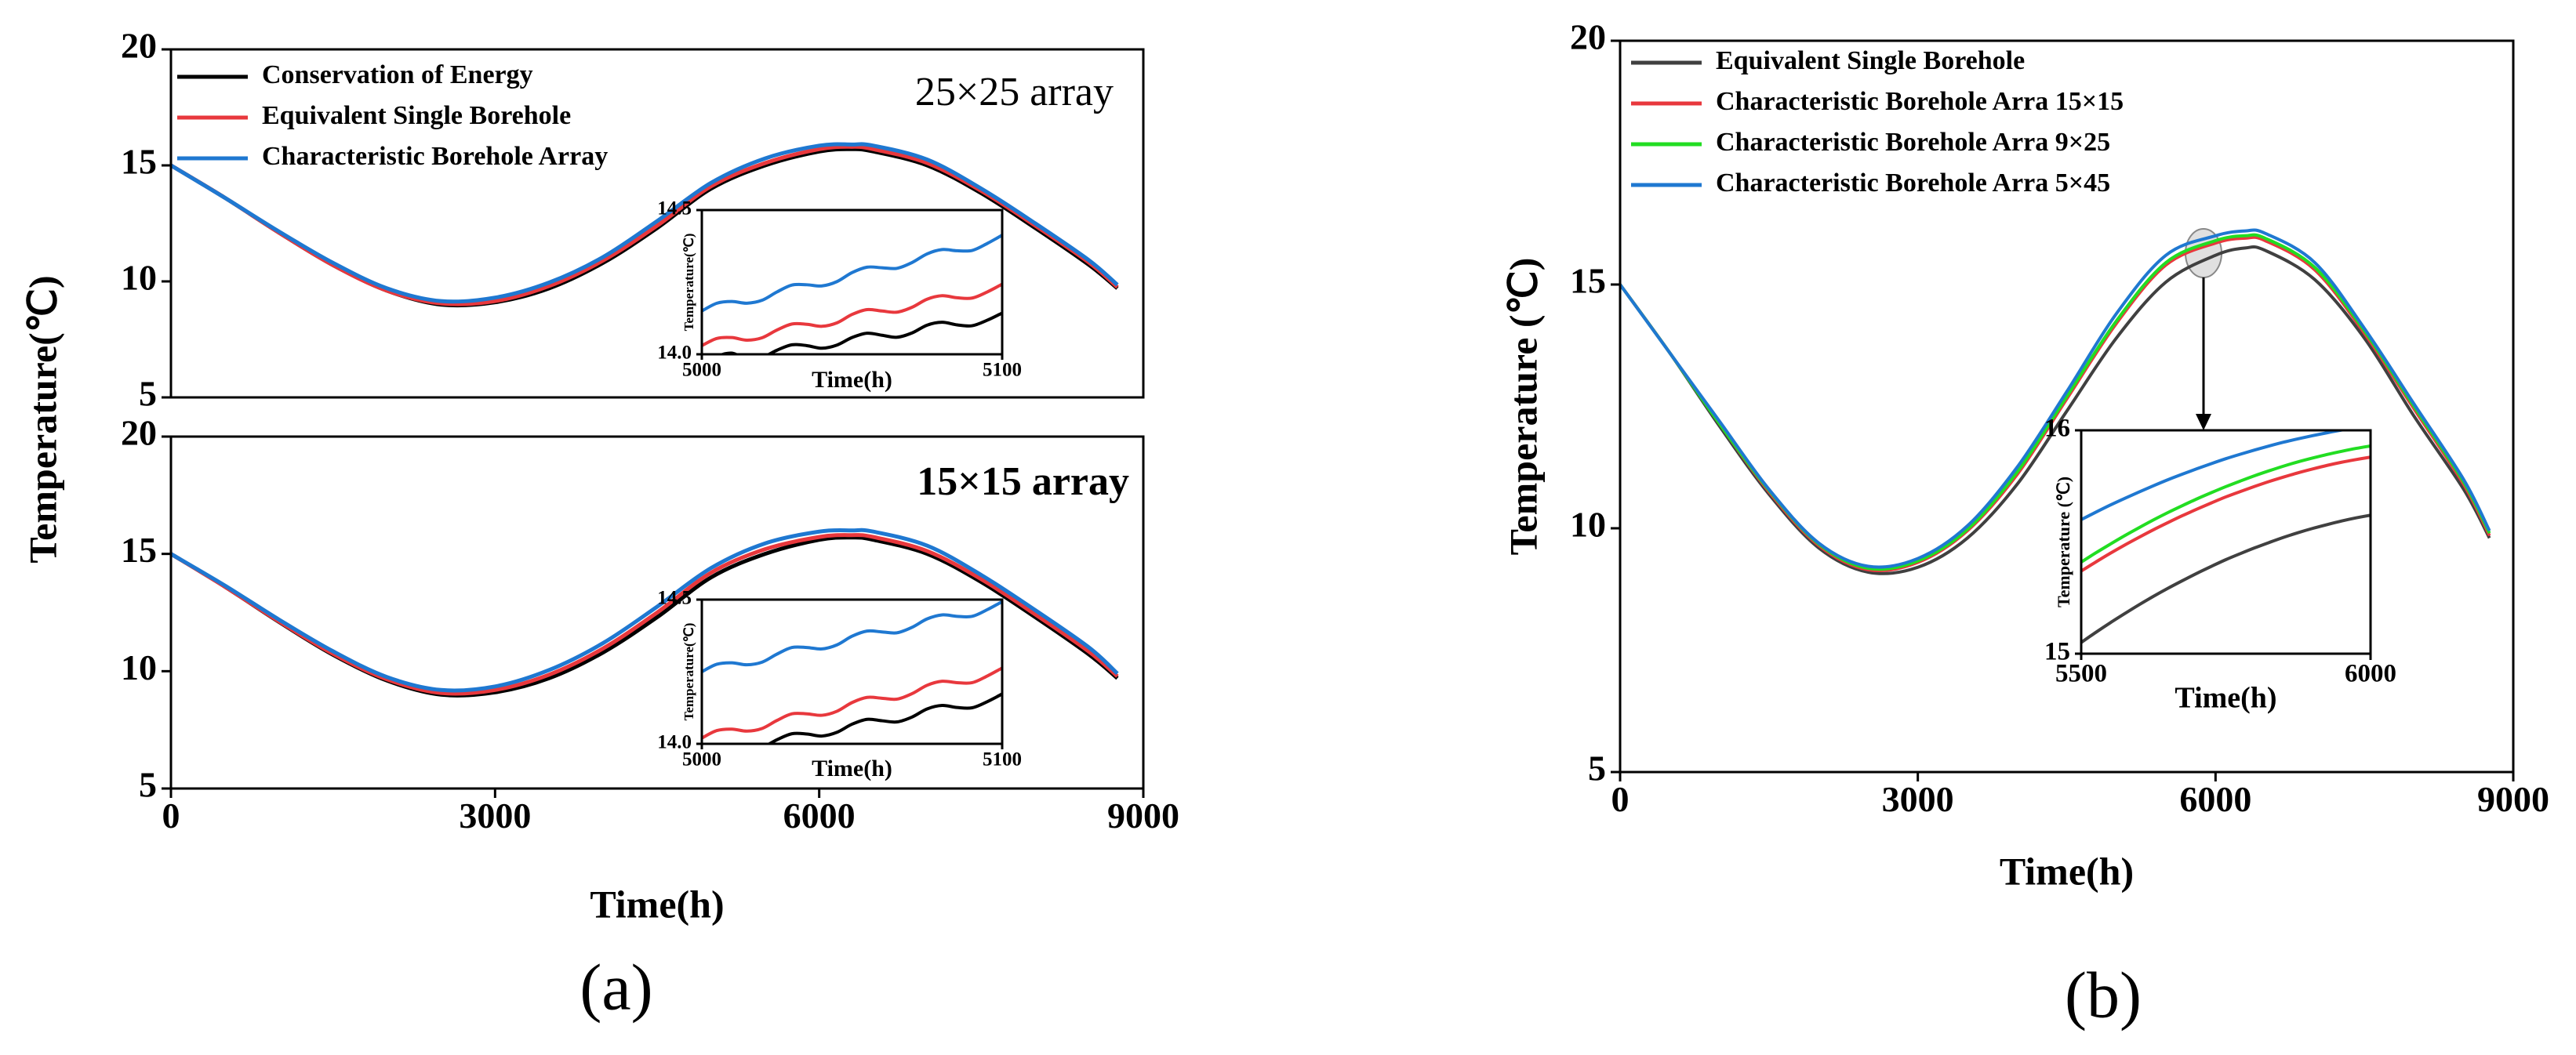 Image resolution: width=2576 pixels, height=1055 pixels. I want to click on annotation: 15×15 array, so click(1023, 481).